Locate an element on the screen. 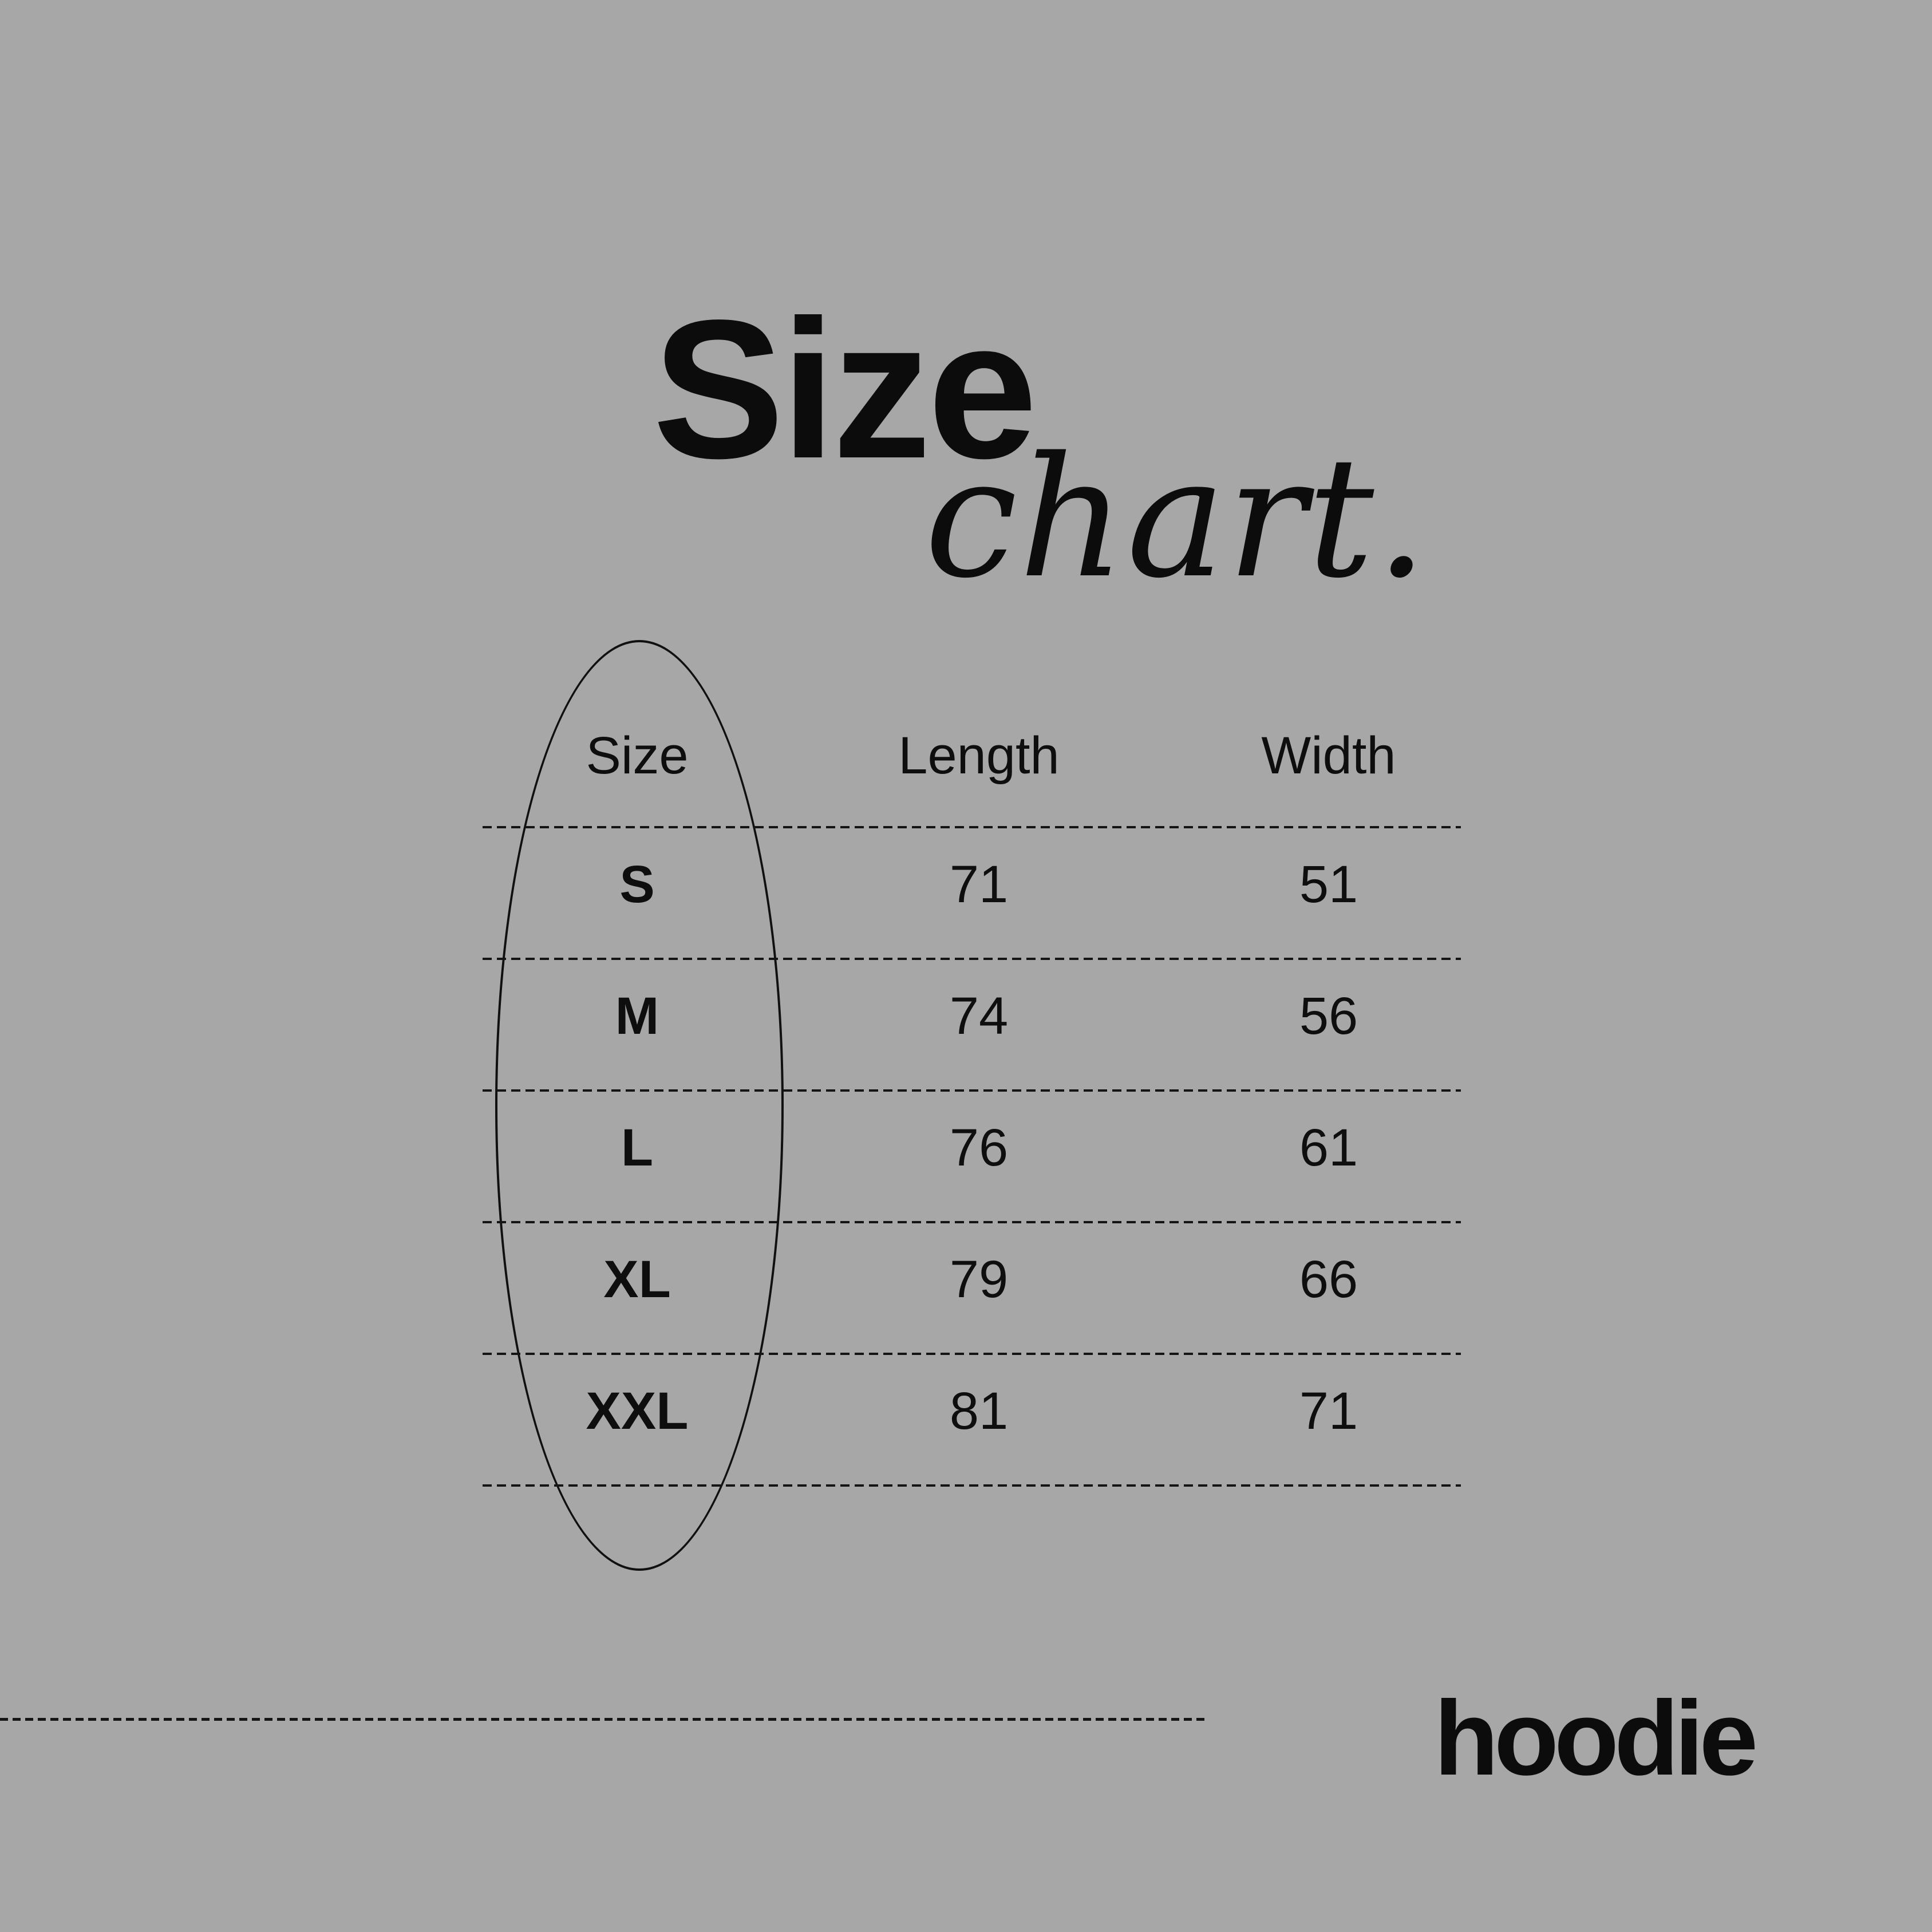 This screenshot has height=1932, width=1932. size-cell: L is located at coordinates (637, 1148).